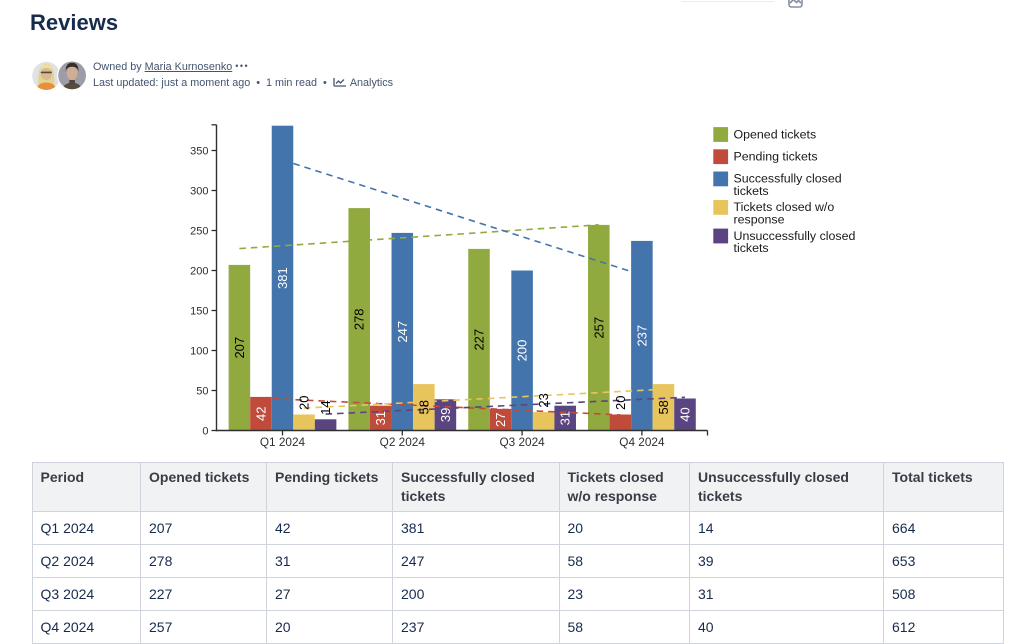 The width and height of the screenshot is (1024, 644). I want to click on svg-text: Tickets closed w/o, so click(784, 207).